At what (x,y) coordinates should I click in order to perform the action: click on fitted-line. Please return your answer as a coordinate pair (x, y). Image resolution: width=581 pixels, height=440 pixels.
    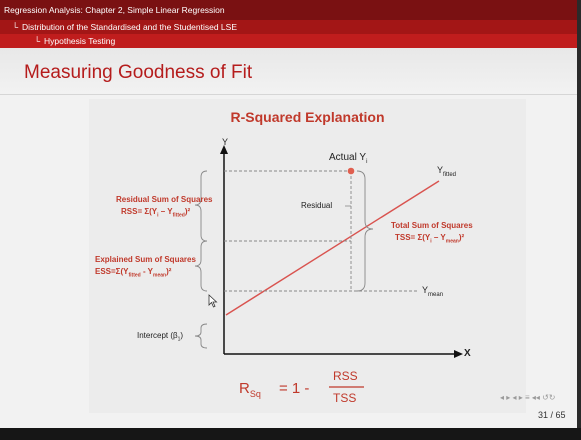
    Looking at the image, I should click on (332, 248).